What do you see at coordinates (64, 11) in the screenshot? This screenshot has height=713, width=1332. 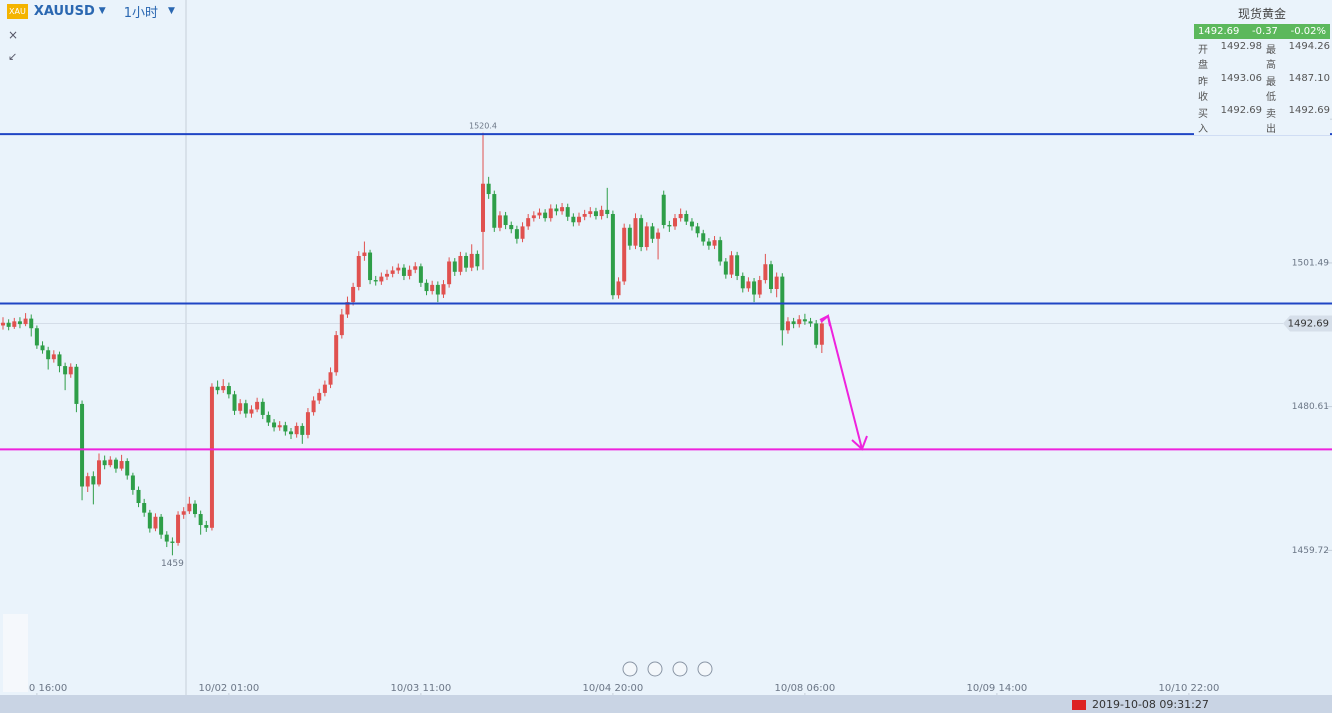 I see `symbol: XAUUSD` at bounding box center [64, 11].